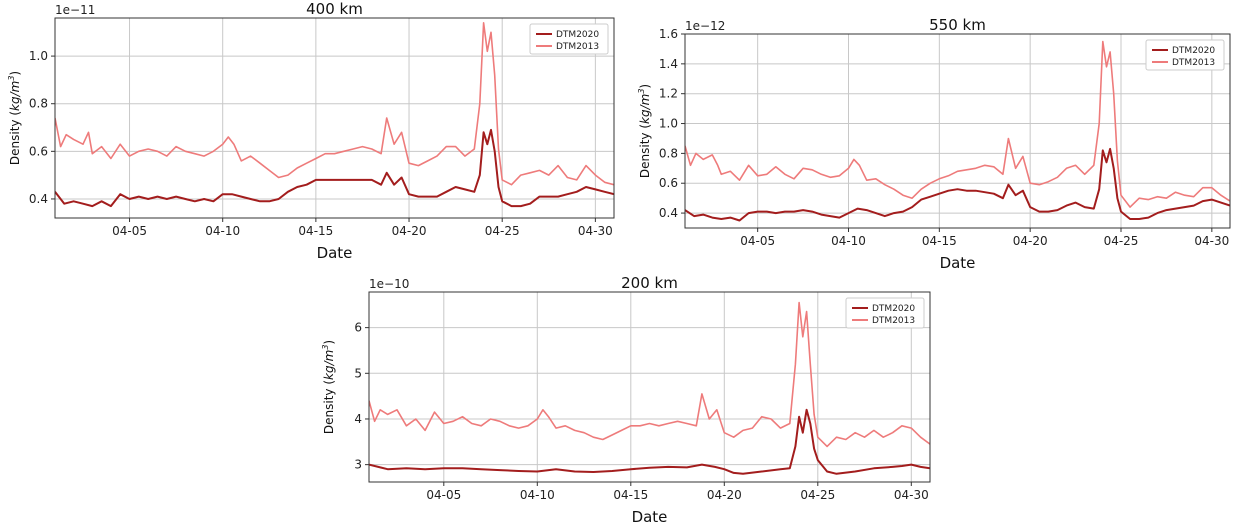 The width and height of the screenshot is (1250, 523). I want to click on axis-multiplier: 1e−12, so click(705, 26).